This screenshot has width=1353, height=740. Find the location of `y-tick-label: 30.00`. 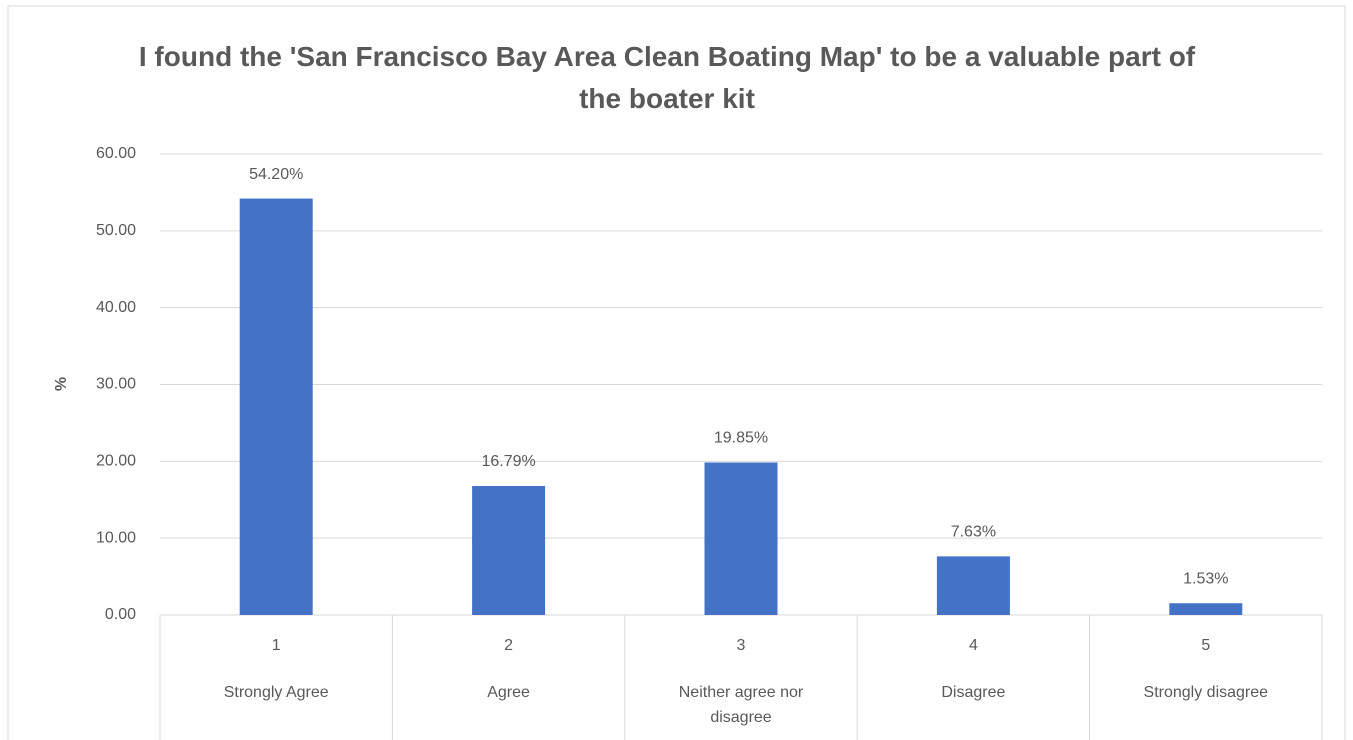

y-tick-label: 30.00 is located at coordinates (116, 384).